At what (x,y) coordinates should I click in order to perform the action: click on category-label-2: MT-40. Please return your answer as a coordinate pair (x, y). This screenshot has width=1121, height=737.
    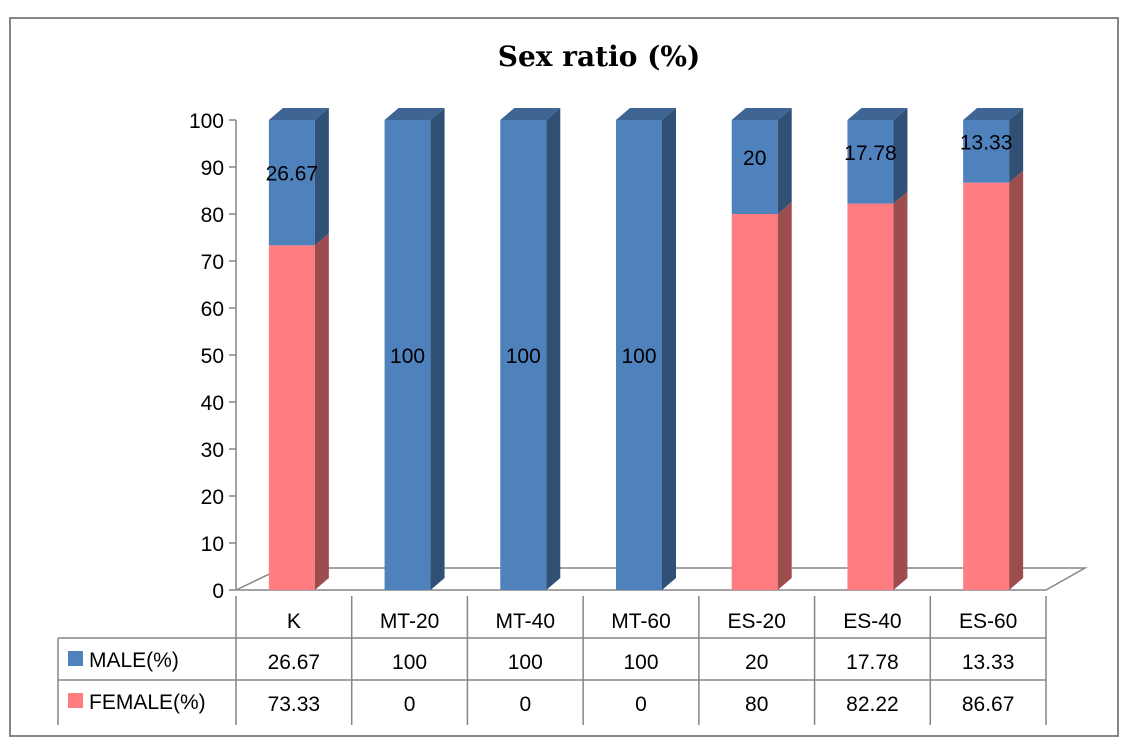
    Looking at the image, I should click on (526, 621).